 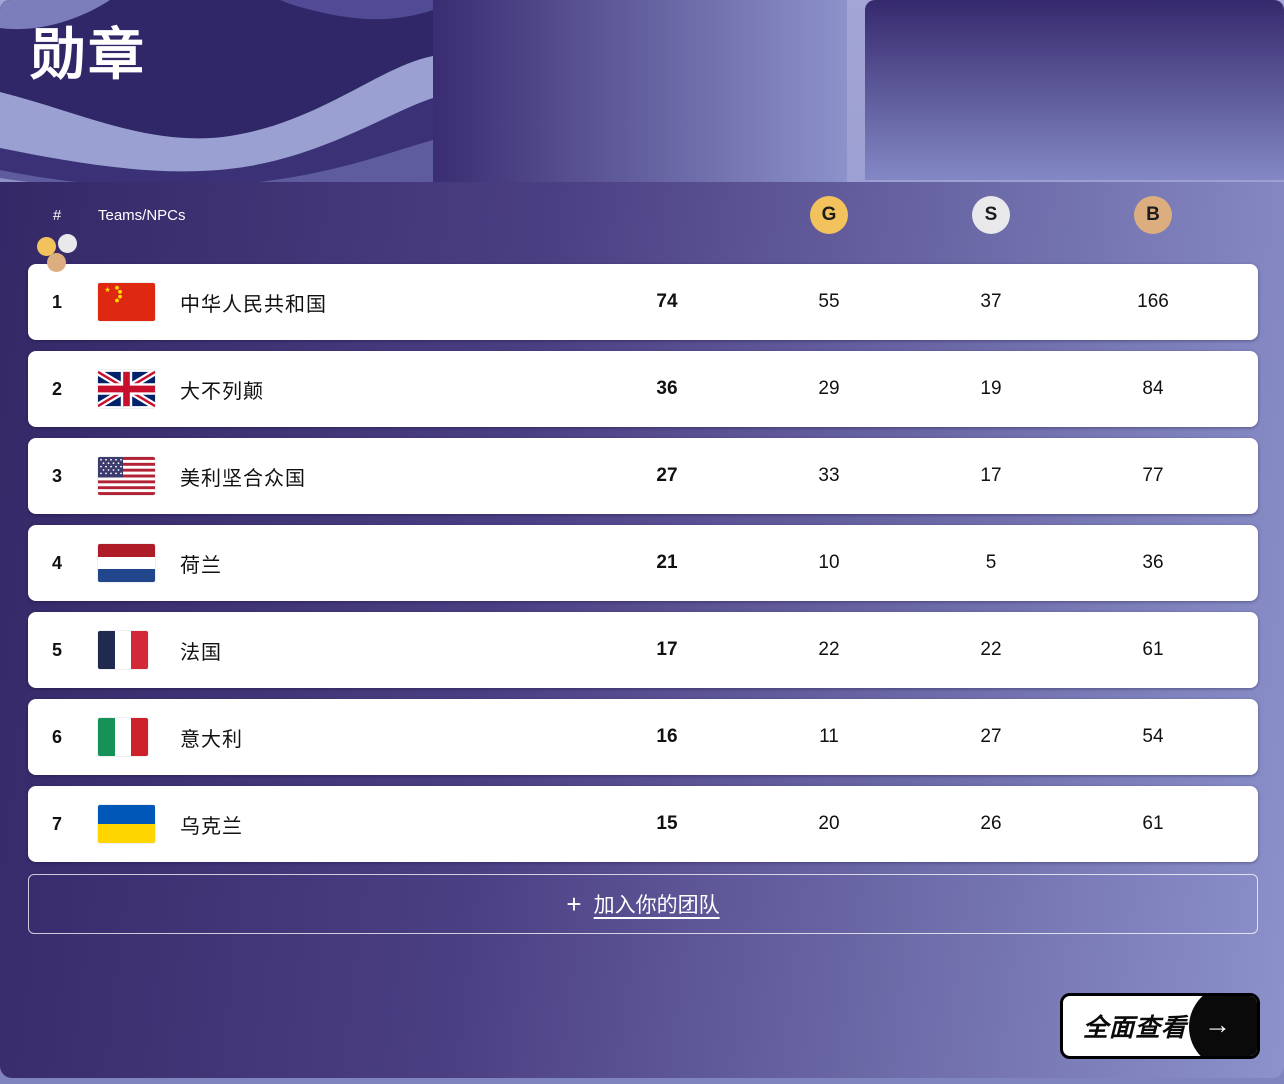 What do you see at coordinates (667, 388) in the screenshot?
I see `cell-gold: 36` at bounding box center [667, 388].